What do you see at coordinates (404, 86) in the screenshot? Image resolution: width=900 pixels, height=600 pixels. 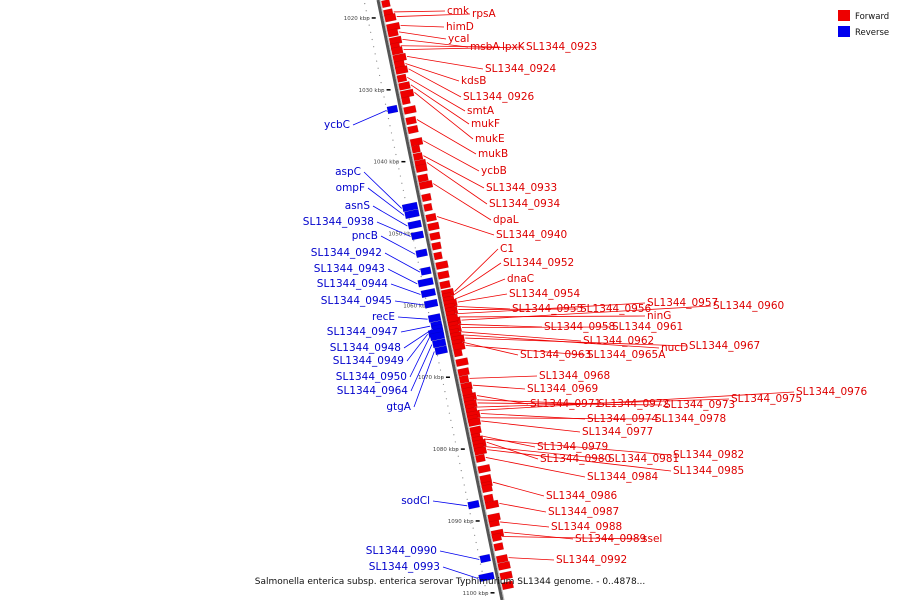 I see `gene-block-mukF` at bounding box center [404, 86].